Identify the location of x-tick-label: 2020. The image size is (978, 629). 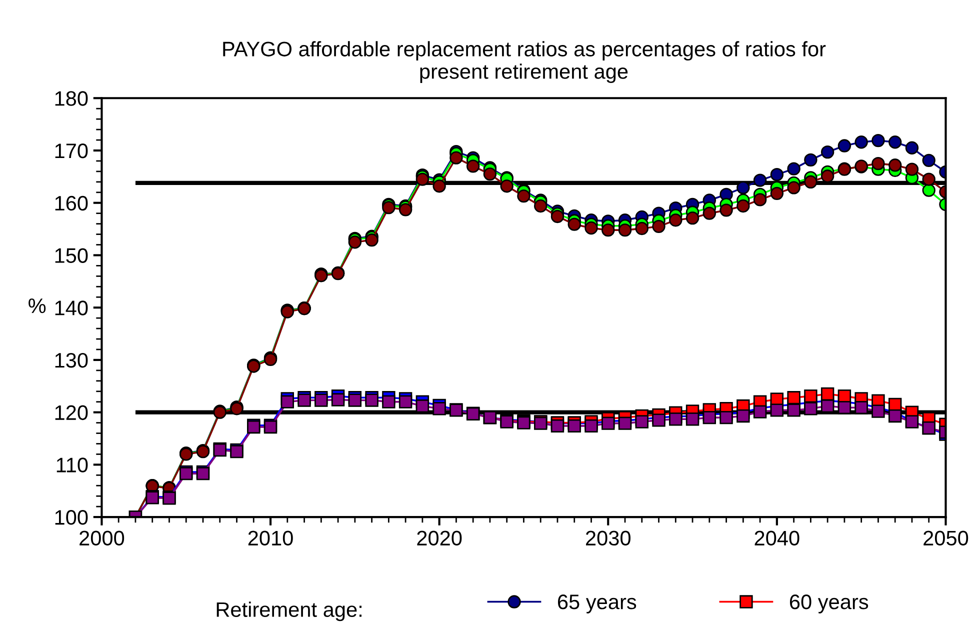
(439, 538).